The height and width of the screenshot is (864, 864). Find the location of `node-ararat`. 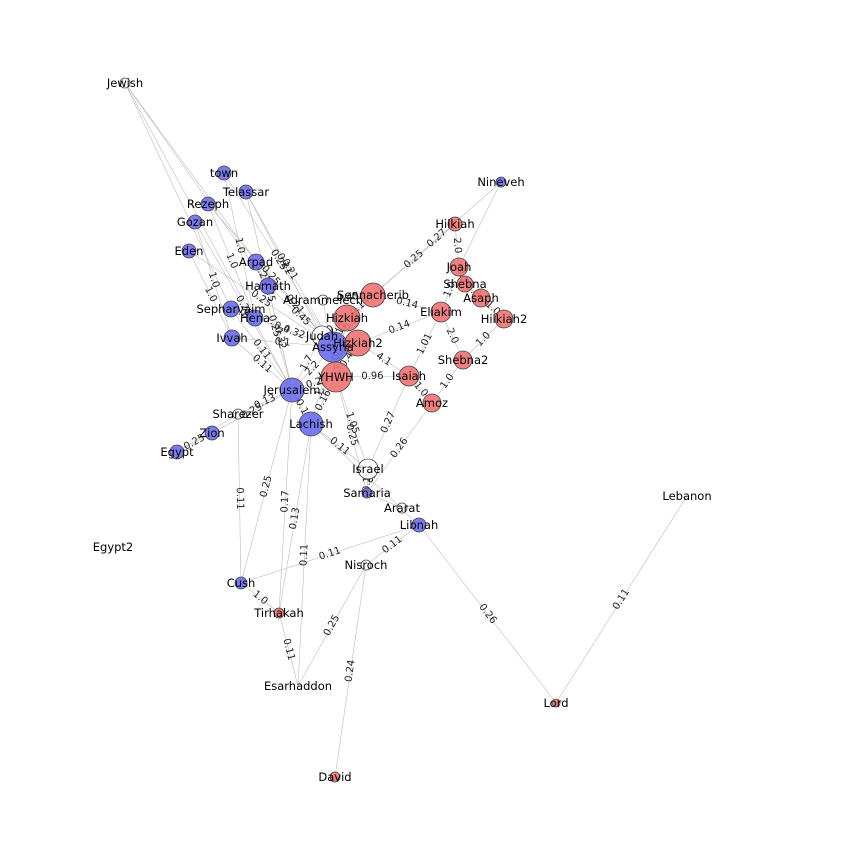

node-ararat is located at coordinates (402, 508).